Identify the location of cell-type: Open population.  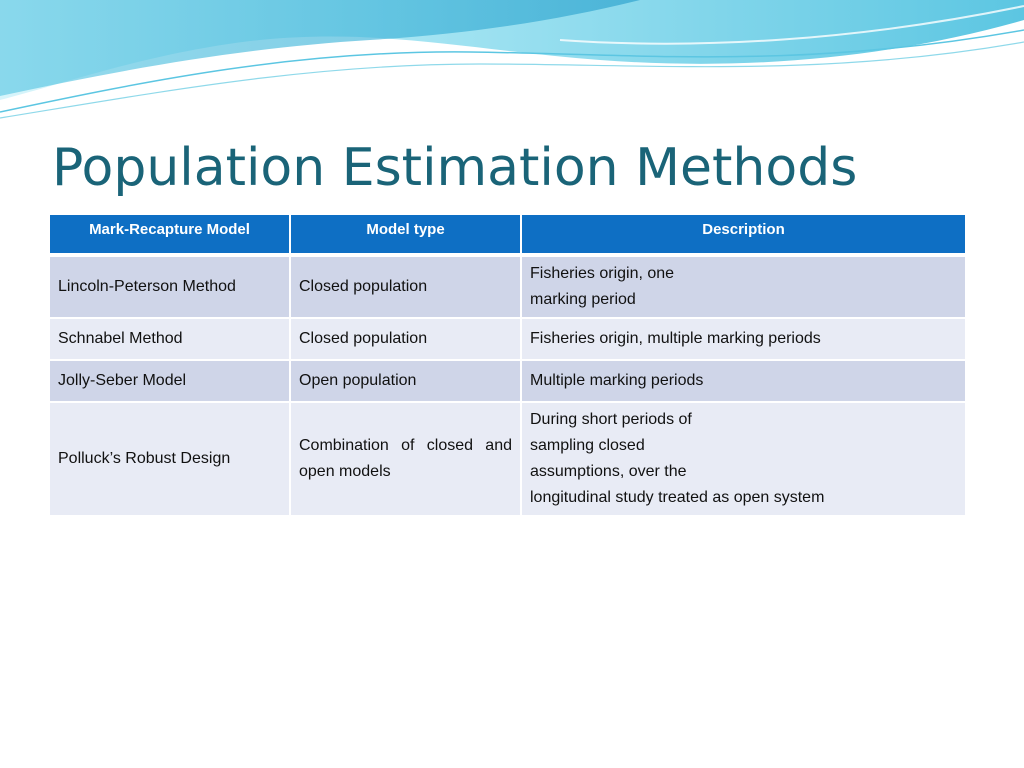
(406, 381).